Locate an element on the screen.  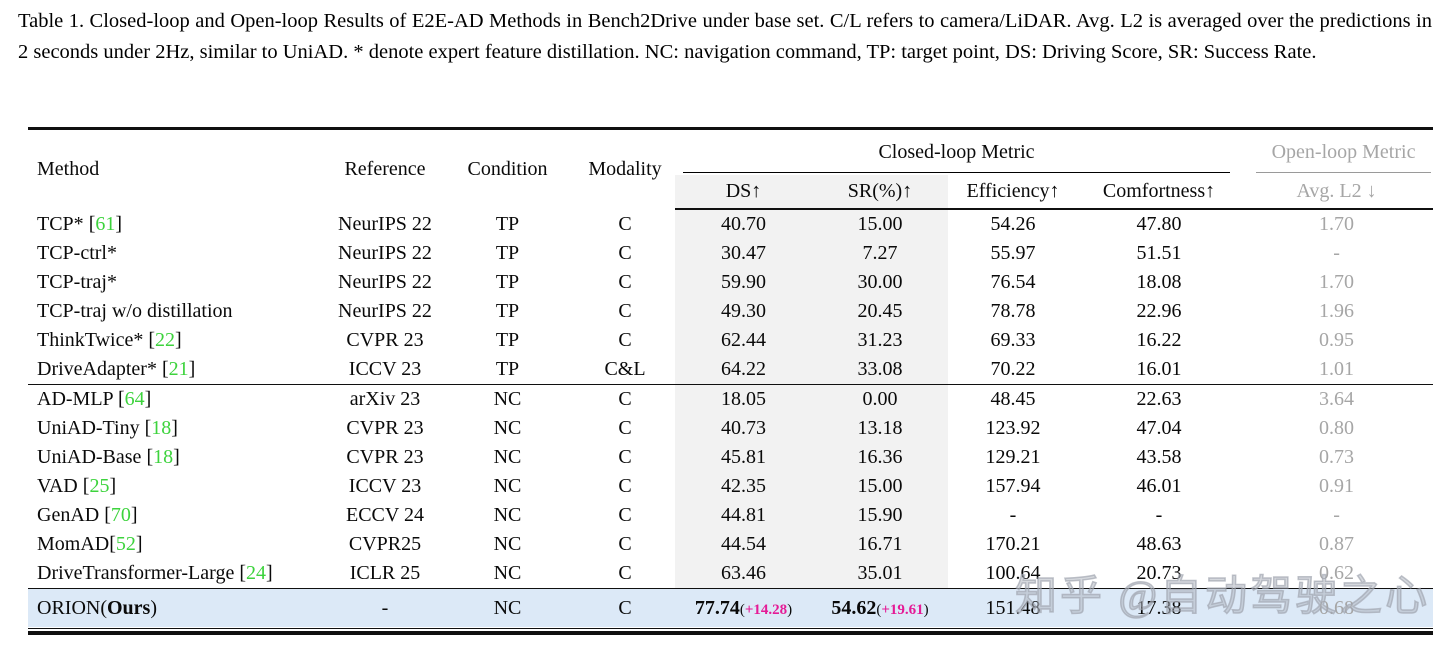
citation-number: 18 is located at coordinates (163, 457).